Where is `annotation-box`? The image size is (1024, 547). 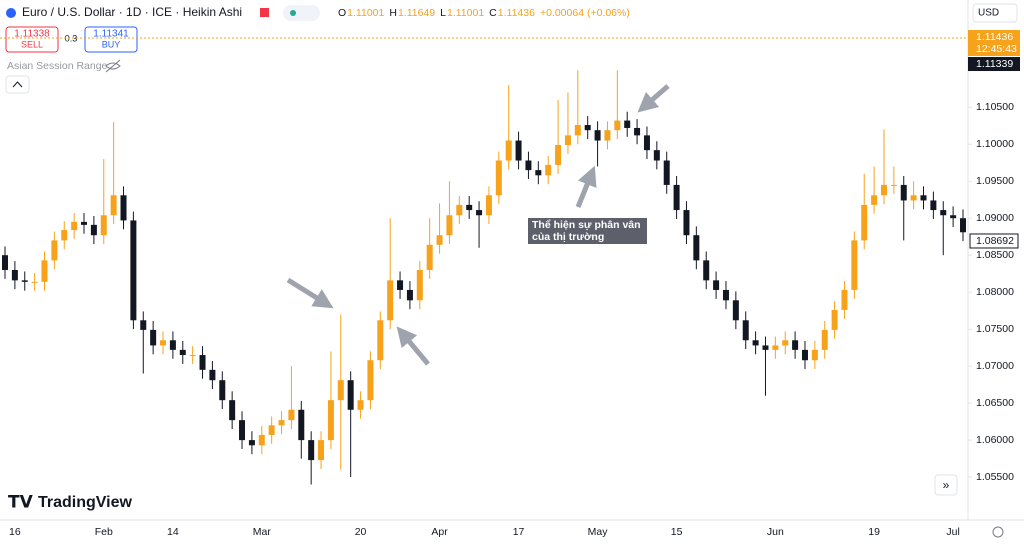
annotation-box is located at coordinates (587, 231).